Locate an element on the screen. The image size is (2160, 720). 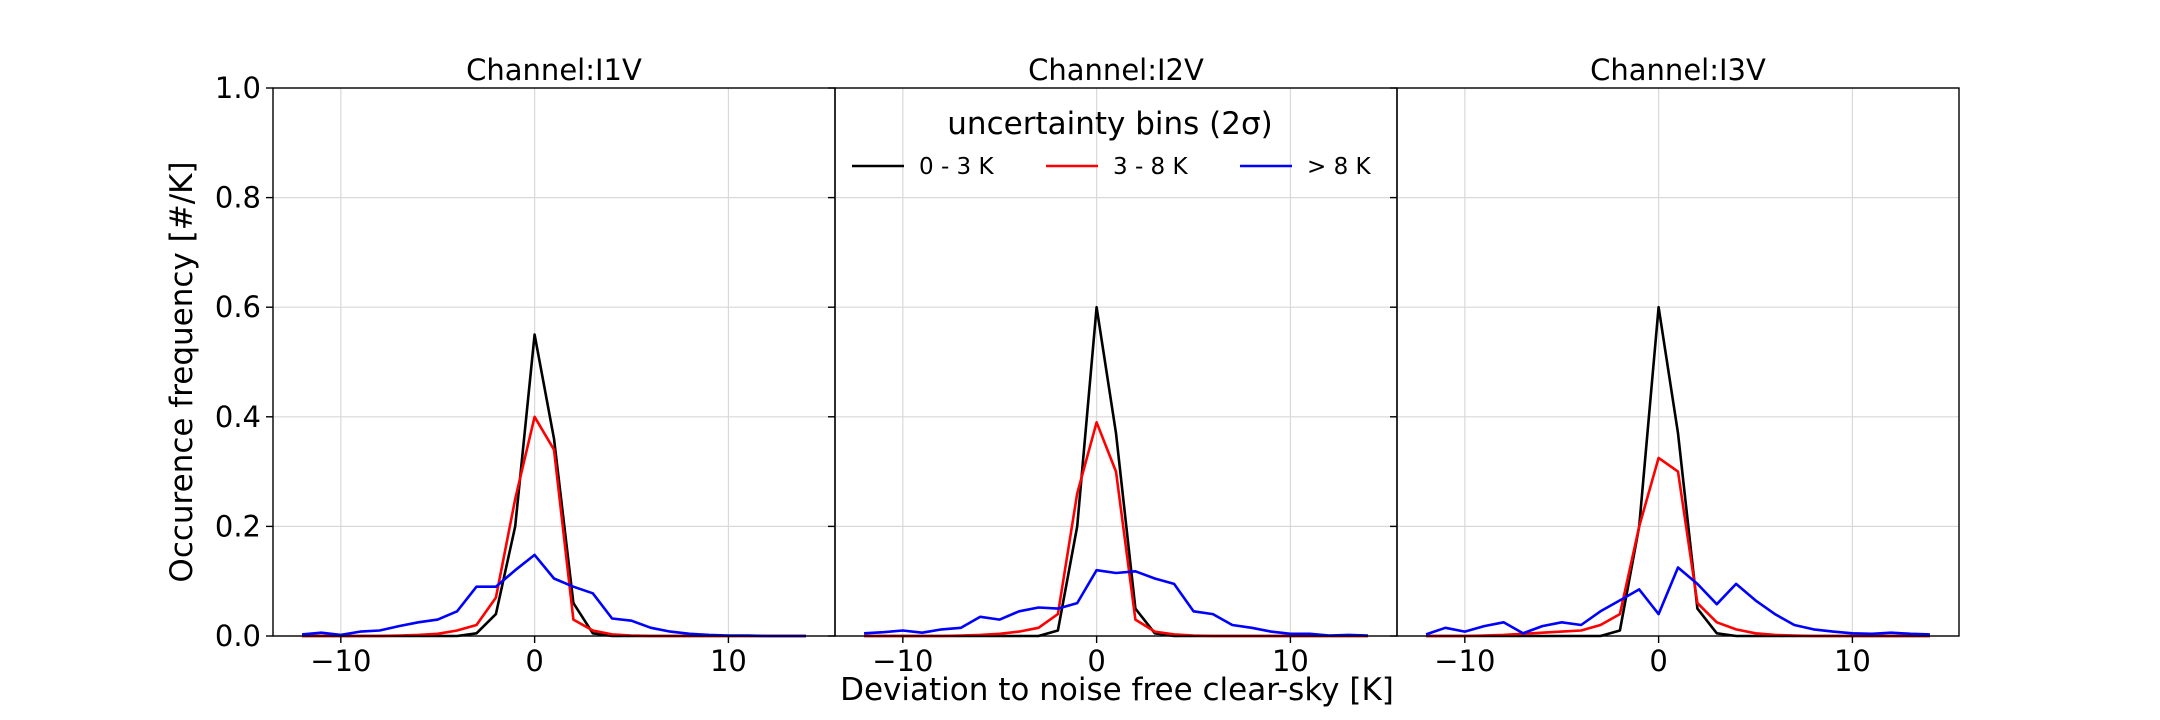
y-tick-label: 0.4 is located at coordinates (238, 417).